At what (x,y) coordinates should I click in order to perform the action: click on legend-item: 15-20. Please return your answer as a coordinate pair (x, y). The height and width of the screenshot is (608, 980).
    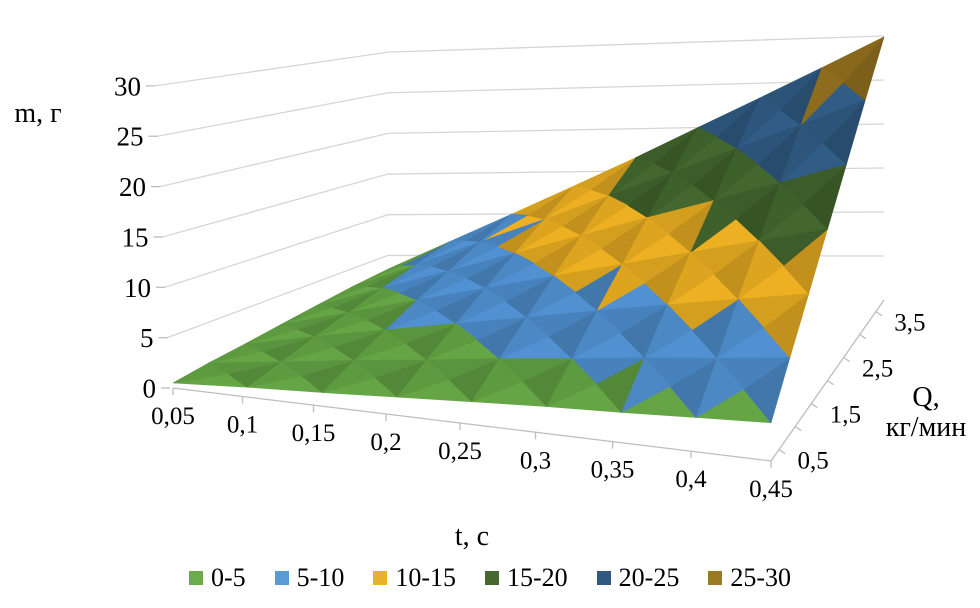
    Looking at the image, I should click on (526, 578).